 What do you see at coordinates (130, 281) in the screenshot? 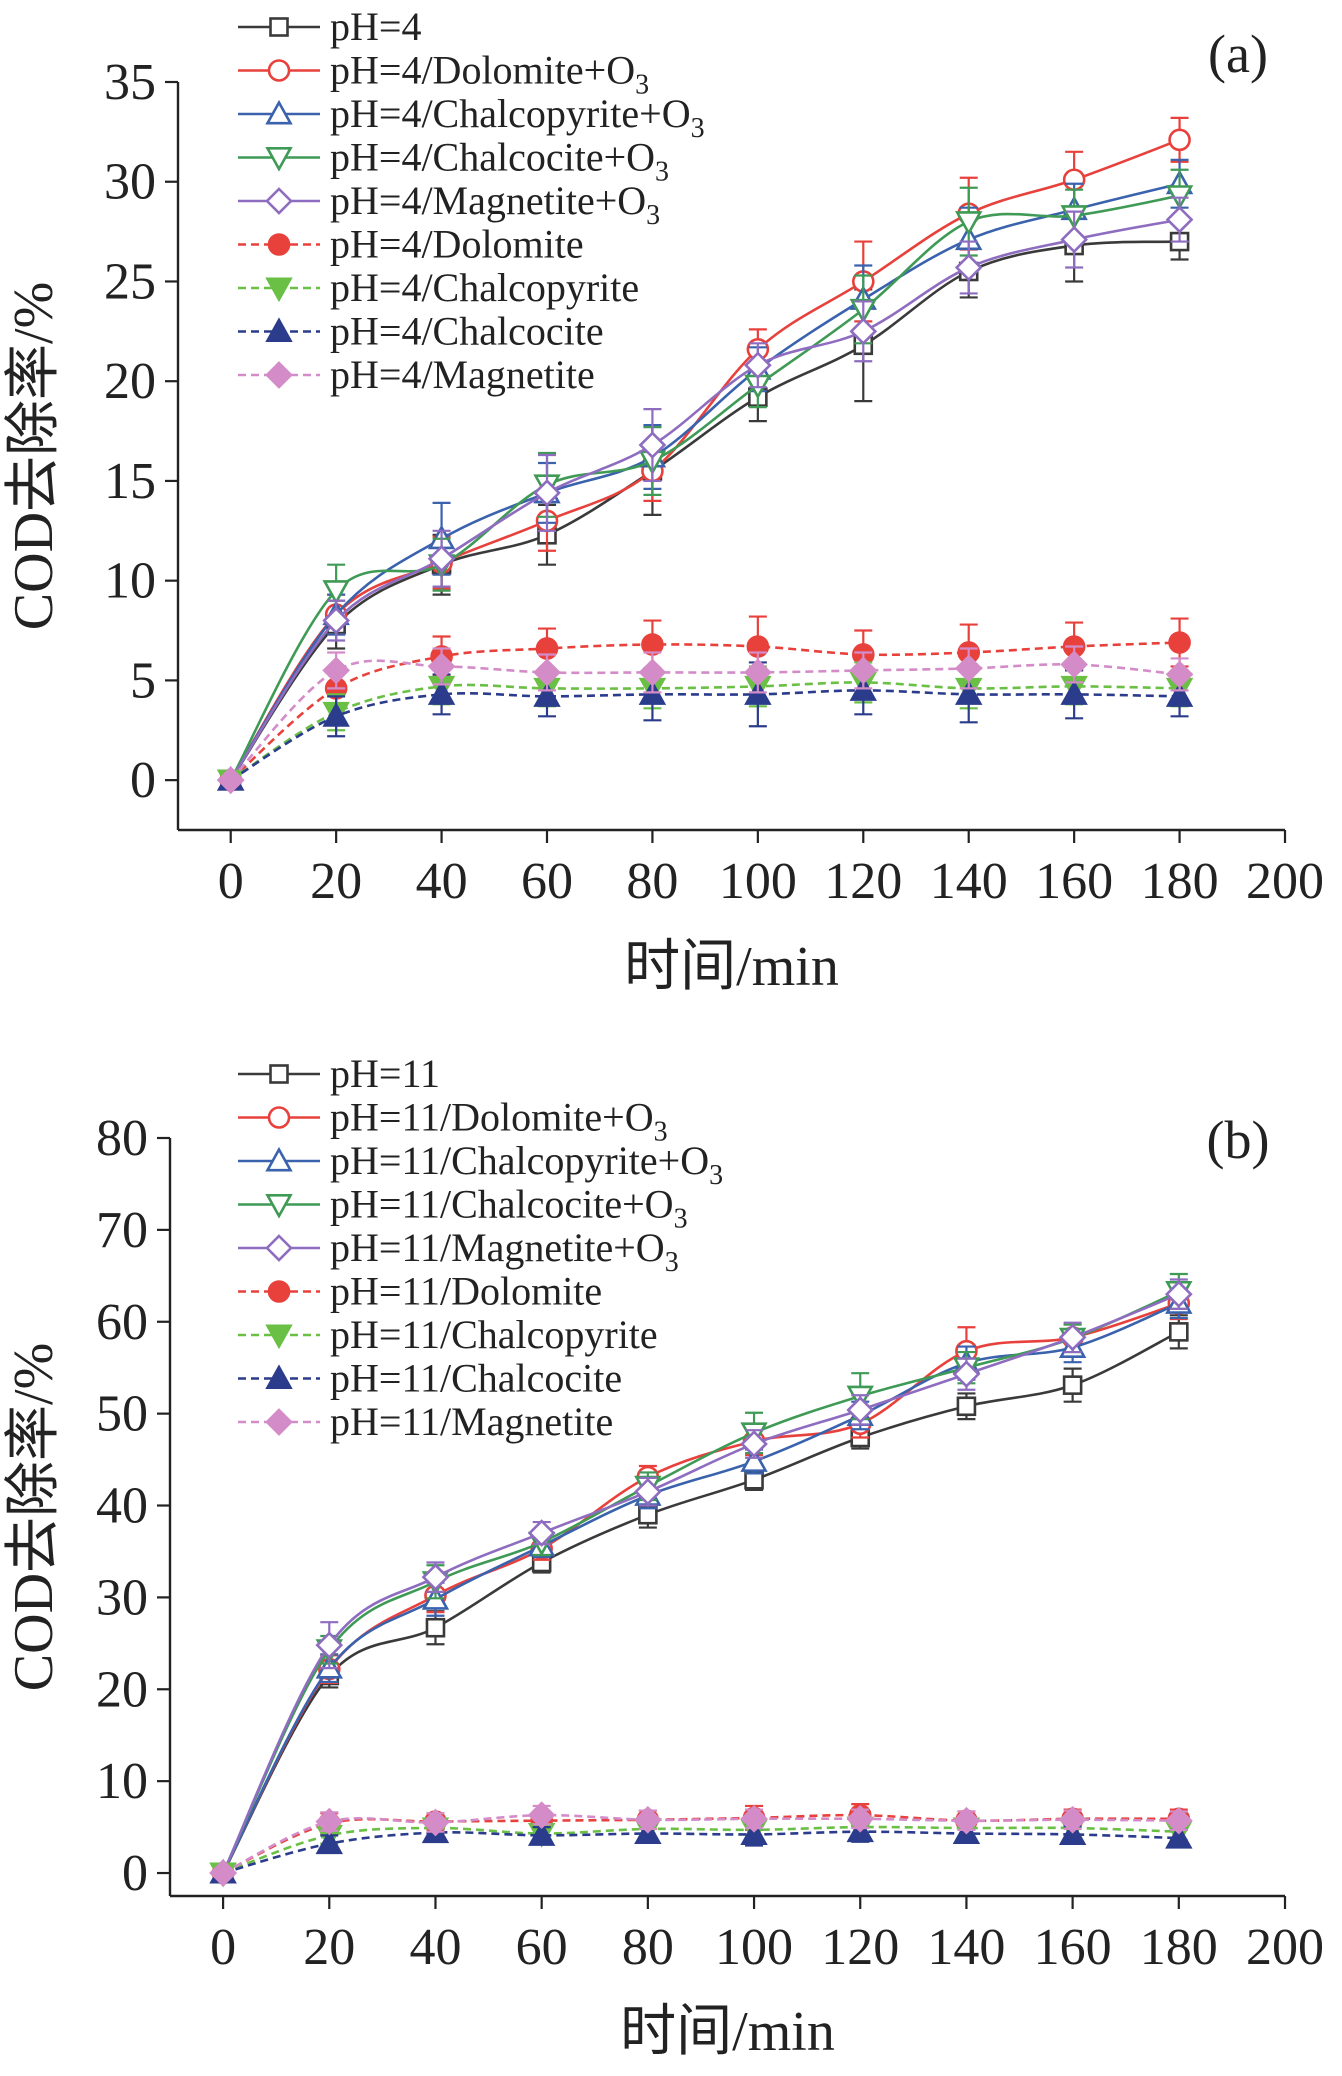
I see `y-tick-label: 25` at bounding box center [130, 281].